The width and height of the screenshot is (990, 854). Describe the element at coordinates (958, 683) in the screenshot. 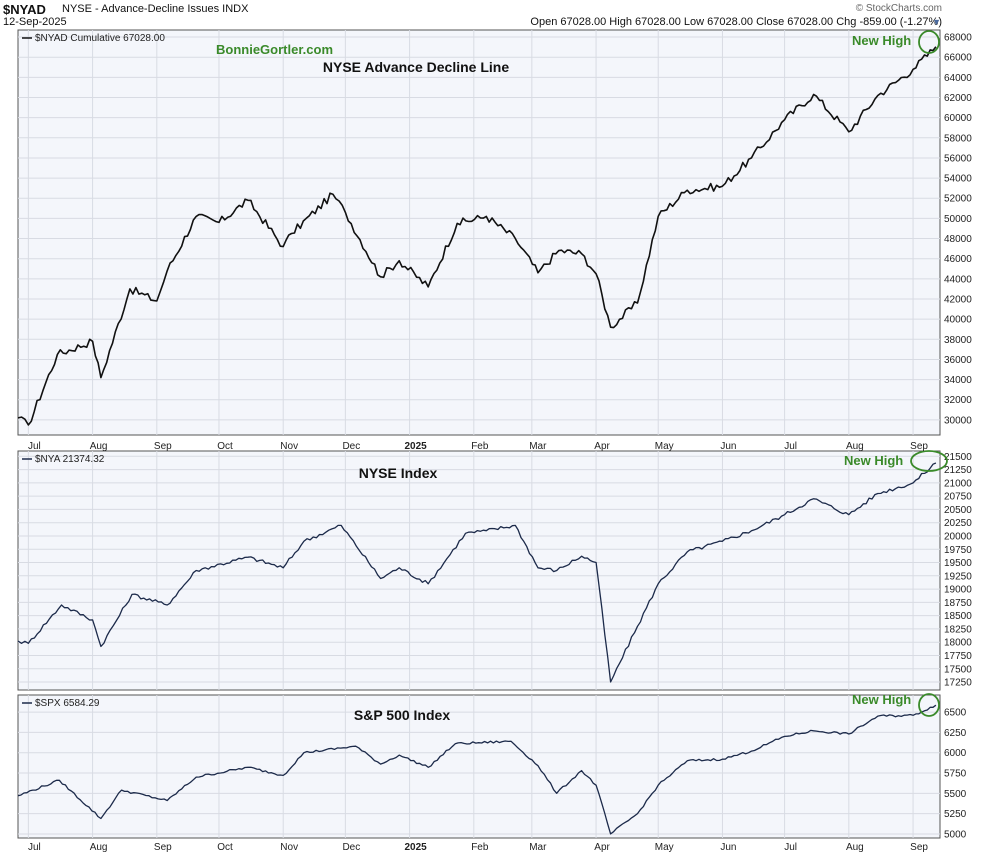

I see `y-tick-label: 17250` at that location.